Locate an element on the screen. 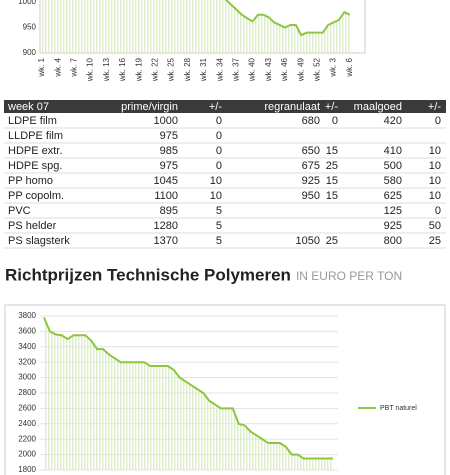  table-cell: 1000 is located at coordinates (166, 121).